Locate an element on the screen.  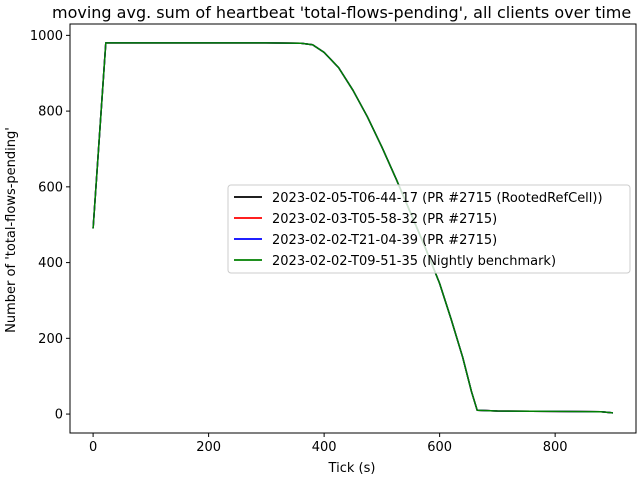
y-tick-label: 200 is located at coordinates (50, 339).